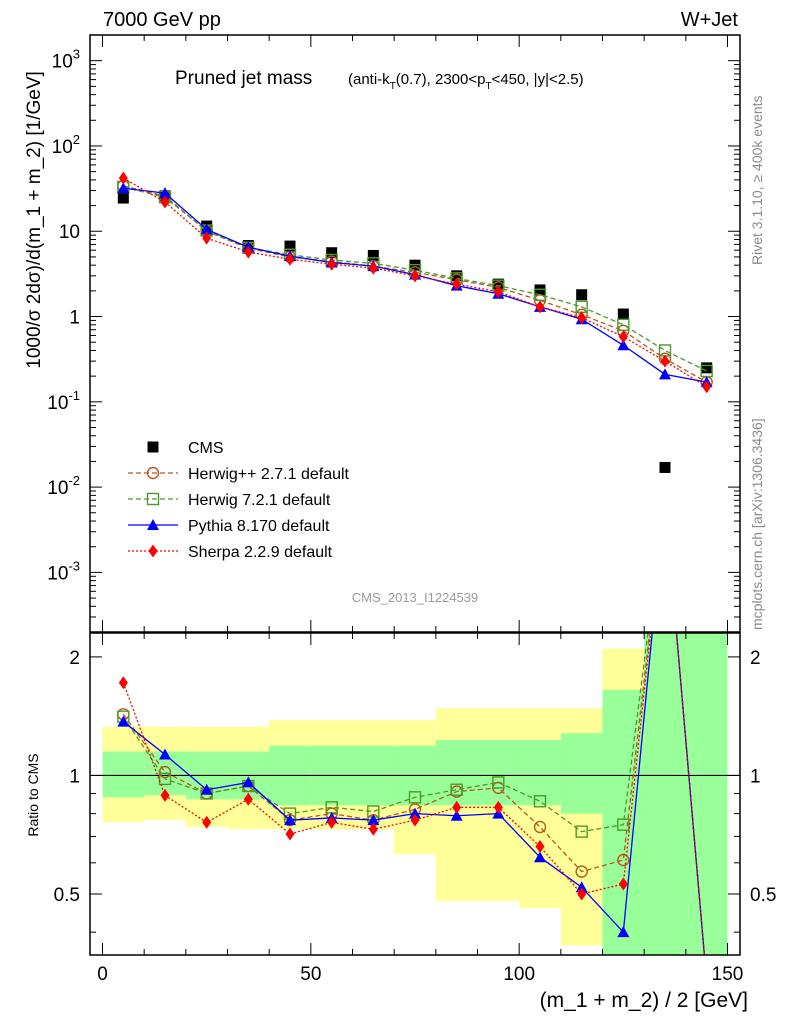 Image resolution: width=786 pixels, height=1029 pixels. I want to click on y-tick-label: 10³, so click(66, 60).